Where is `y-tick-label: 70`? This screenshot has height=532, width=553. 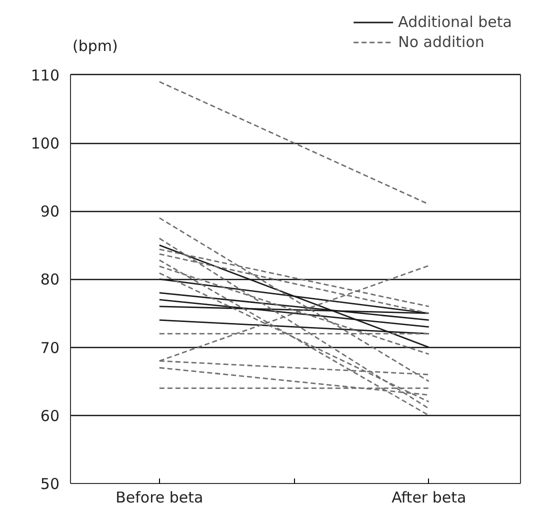 y-tick-label: 70 is located at coordinates (50, 347).